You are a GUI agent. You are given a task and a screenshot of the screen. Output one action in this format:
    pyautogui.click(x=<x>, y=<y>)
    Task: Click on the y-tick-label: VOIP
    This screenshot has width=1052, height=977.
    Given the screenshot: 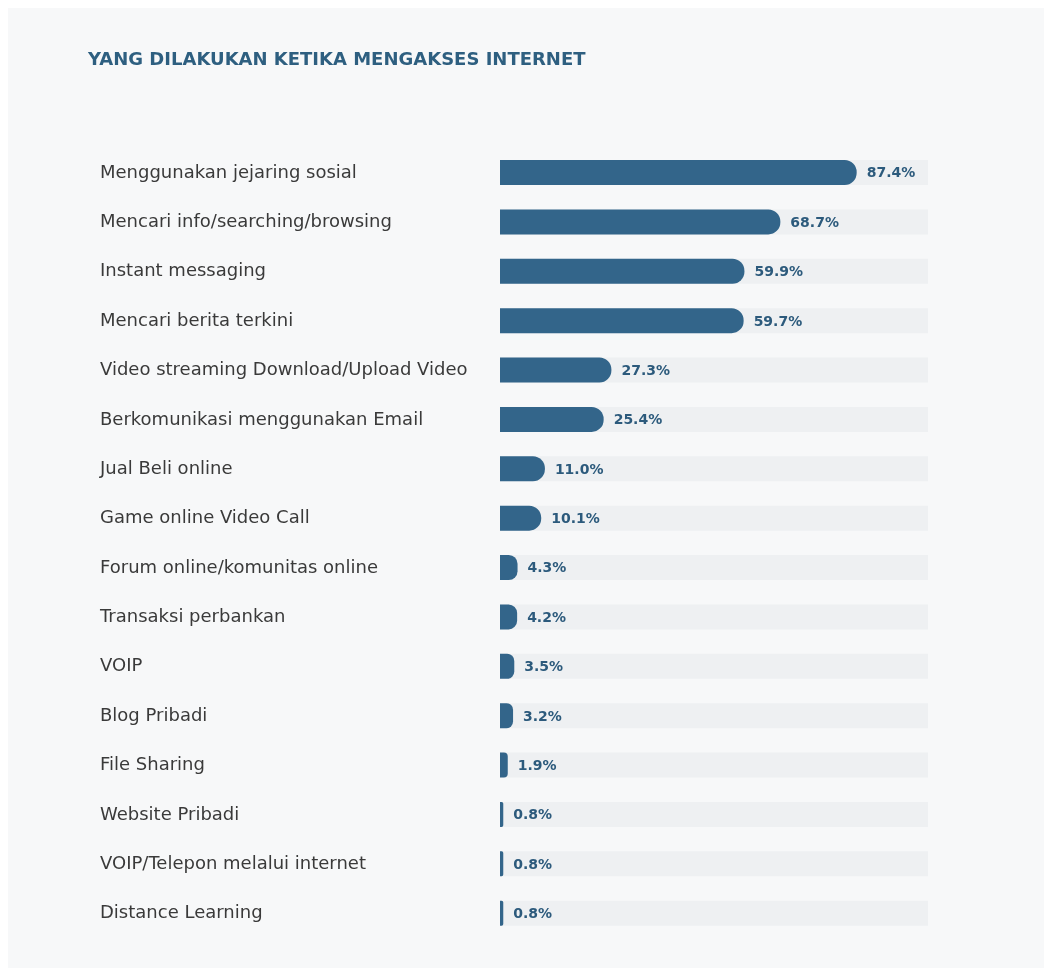 What is the action you would take?
    pyautogui.click(x=121, y=665)
    